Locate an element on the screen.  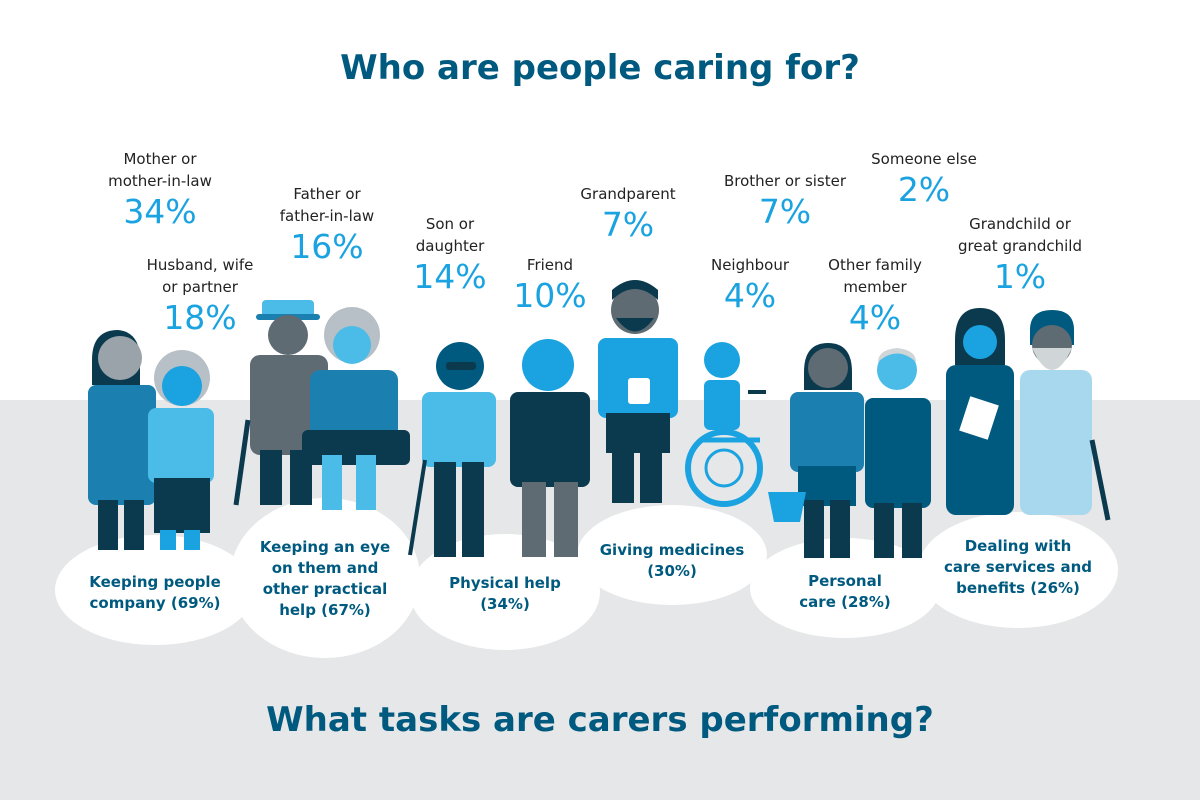
relation-husband: Husband, wife or partner 18% is located at coordinates (200, 296).